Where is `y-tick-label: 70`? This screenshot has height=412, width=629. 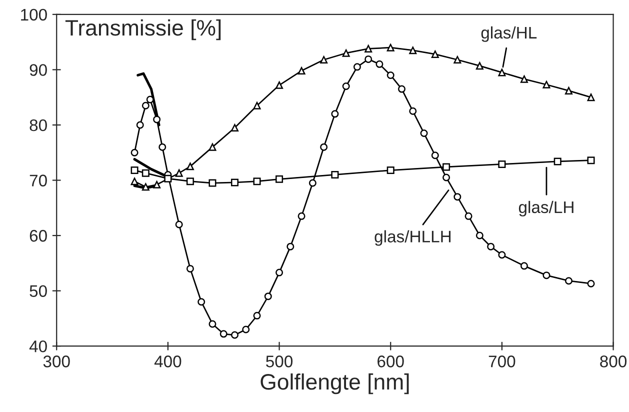
y-tick-label: 70 is located at coordinates (38, 180).